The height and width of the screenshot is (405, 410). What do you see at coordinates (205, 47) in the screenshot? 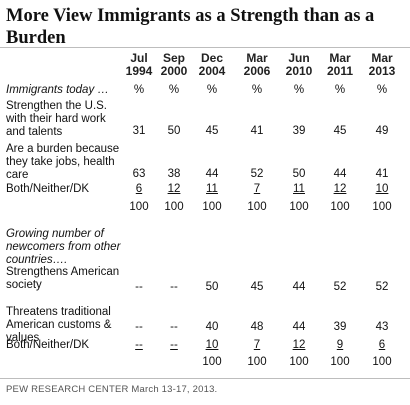
I see `title-divider` at bounding box center [205, 47].